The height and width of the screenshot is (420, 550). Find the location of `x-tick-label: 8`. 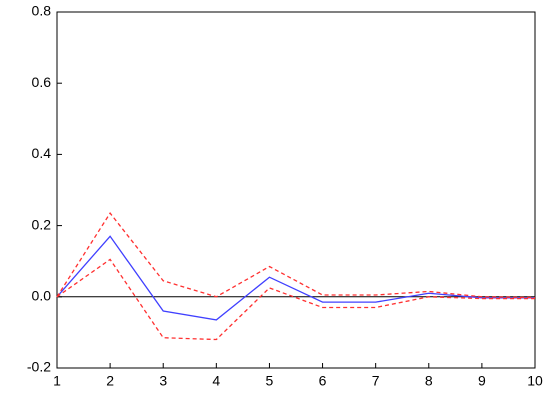

x-tick-label: 8 is located at coordinates (429, 381).